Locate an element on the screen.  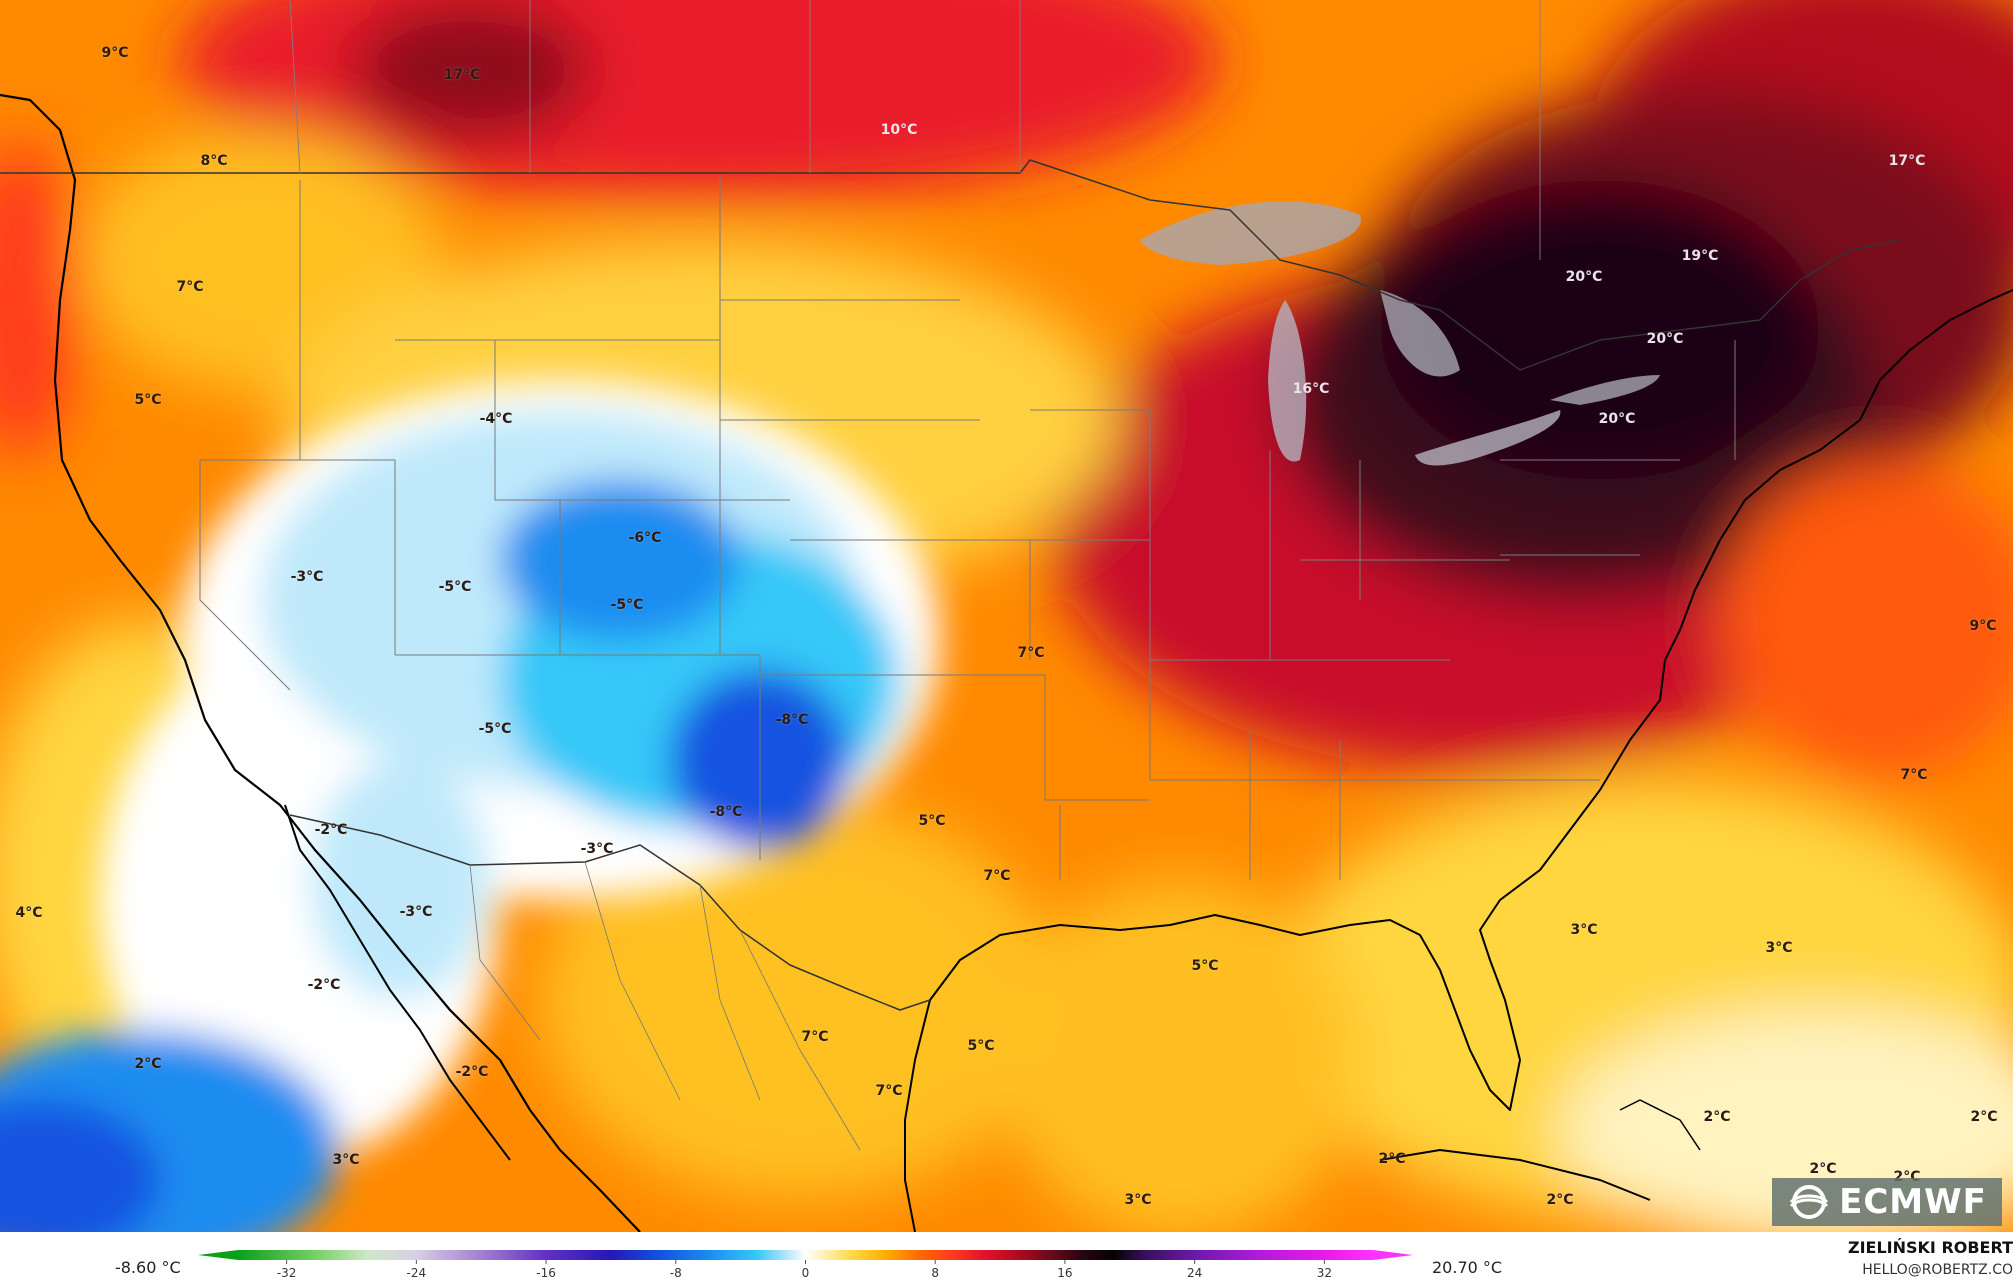
cuba is located at coordinates (1515, 1175).